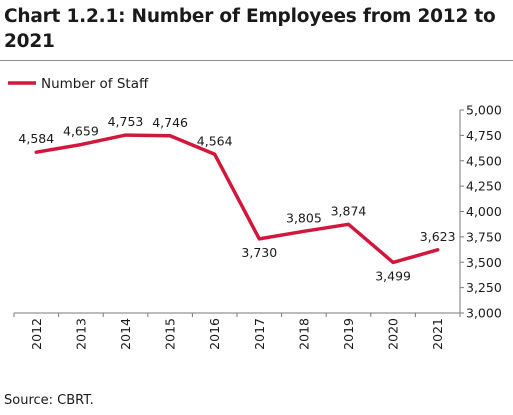 This screenshot has height=415, width=513. Describe the element at coordinates (170, 122) in the screenshot. I see `data-label: 4,746` at that location.